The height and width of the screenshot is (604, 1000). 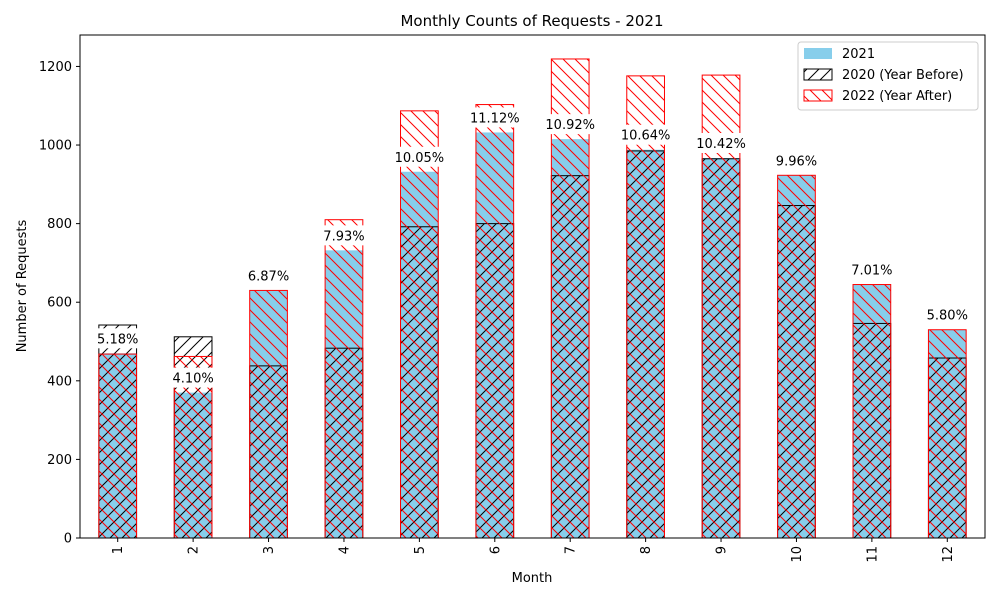 What do you see at coordinates (872, 554) in the screenshot?
I see `x-tick-label-11: 11` at bounding box center [872, 554].